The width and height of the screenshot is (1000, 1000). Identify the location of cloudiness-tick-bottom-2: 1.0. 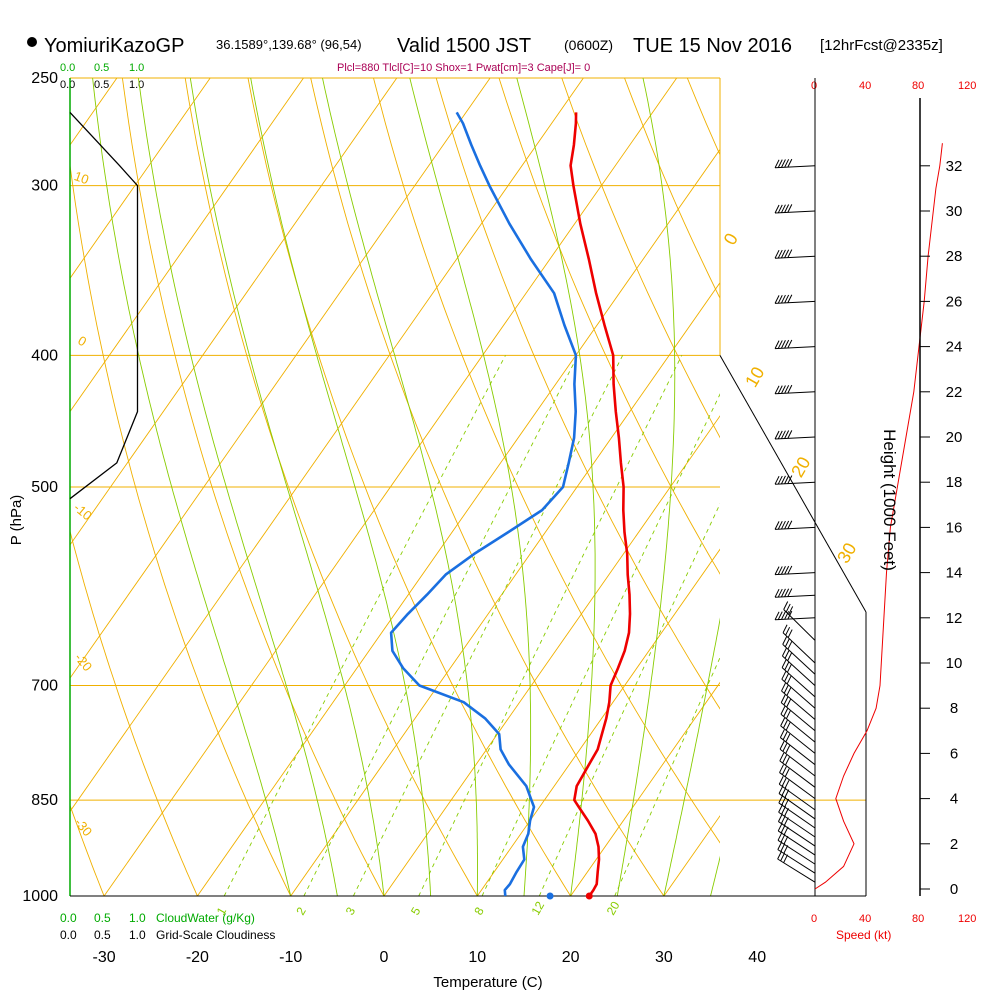
(137, 935).